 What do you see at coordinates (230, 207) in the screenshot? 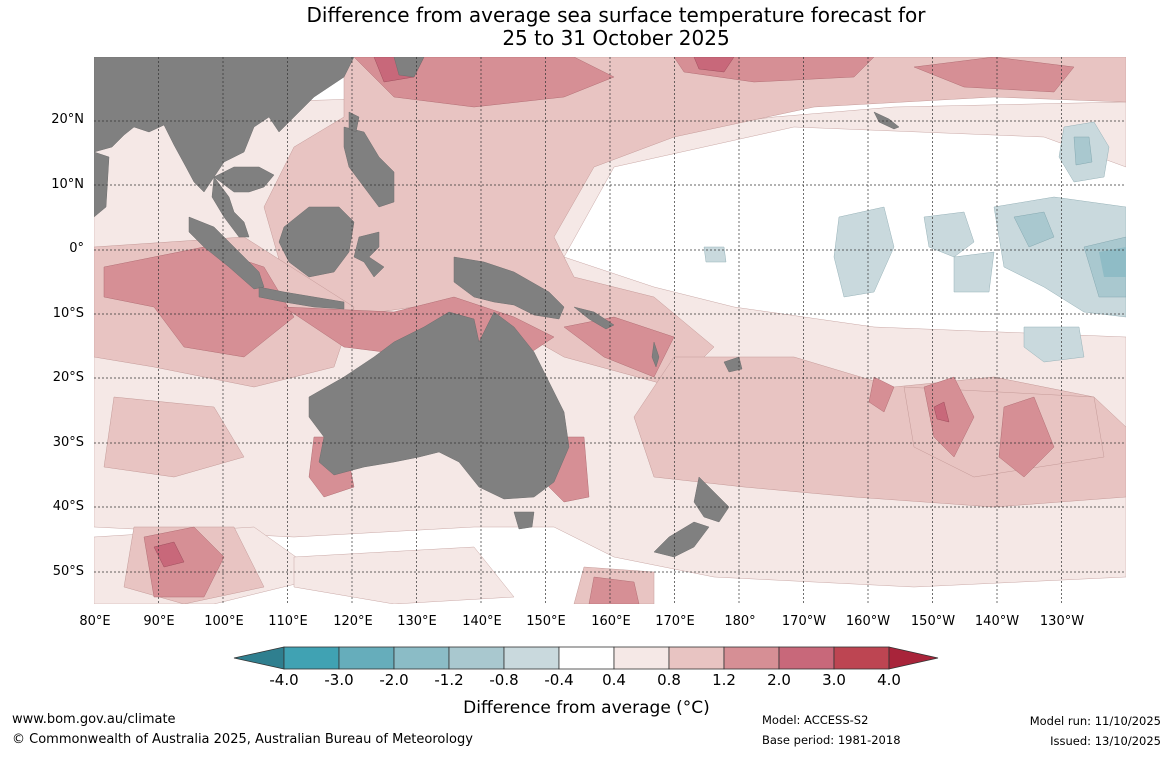
I see `malay-peninsula` at bounding box center [230, 207].